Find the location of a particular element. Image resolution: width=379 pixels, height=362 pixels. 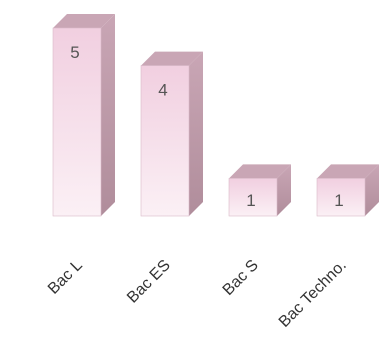

bar-bac-l: 5 is located at coordinates (83, 115).